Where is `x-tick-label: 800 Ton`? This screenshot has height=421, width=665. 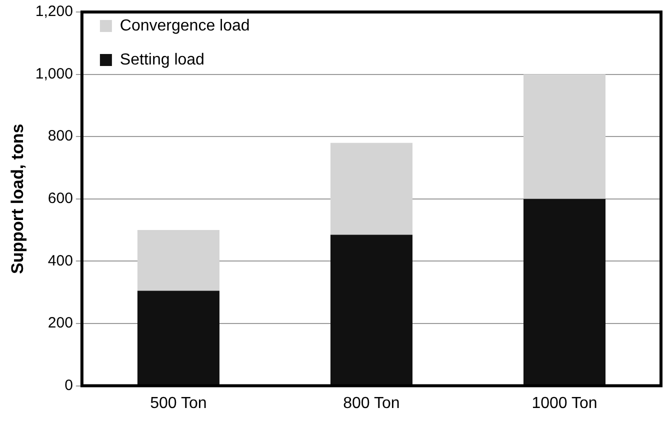
x-tick-label: 800 Ton is located at coordinates (371, 403).